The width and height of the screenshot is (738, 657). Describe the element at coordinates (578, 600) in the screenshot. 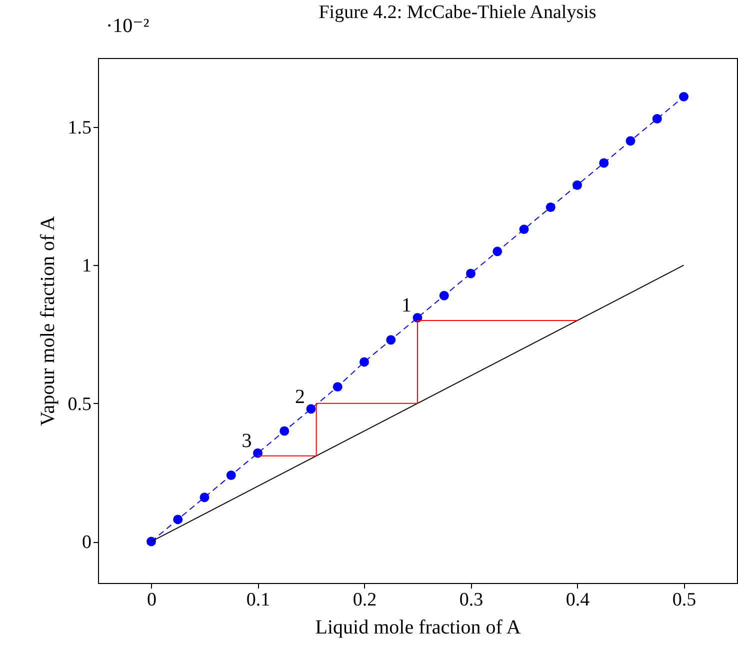

I see `x-tick-label: 0.4` at that location.